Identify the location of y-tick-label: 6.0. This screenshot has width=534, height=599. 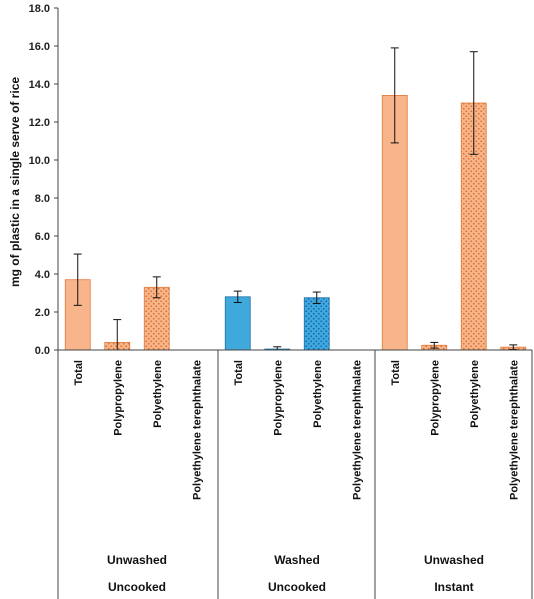
(42, 237).